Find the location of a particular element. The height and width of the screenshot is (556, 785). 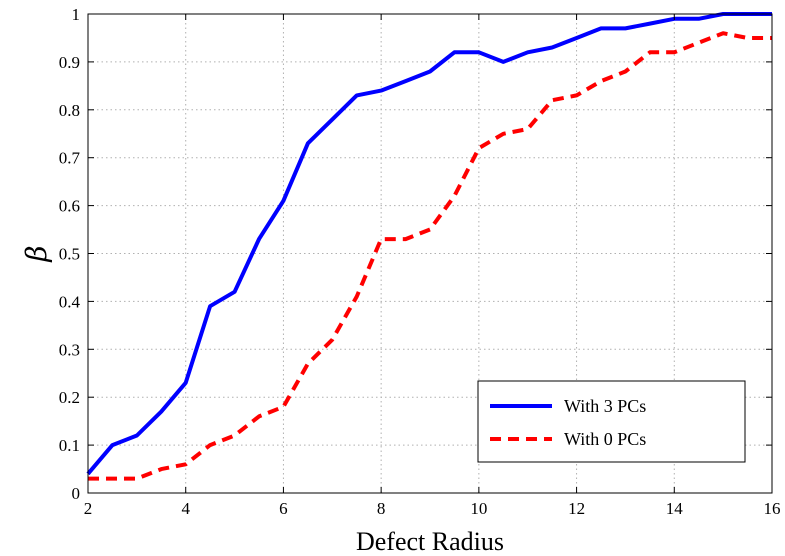

y-tick-label: 0 is located at coordinates (76, 493).